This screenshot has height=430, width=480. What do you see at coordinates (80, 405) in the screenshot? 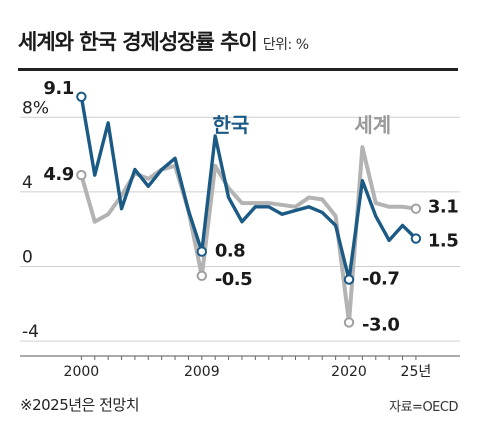
I see `forecast-footnote: ※2025년은 전망치` at bounding box center [80, 405].